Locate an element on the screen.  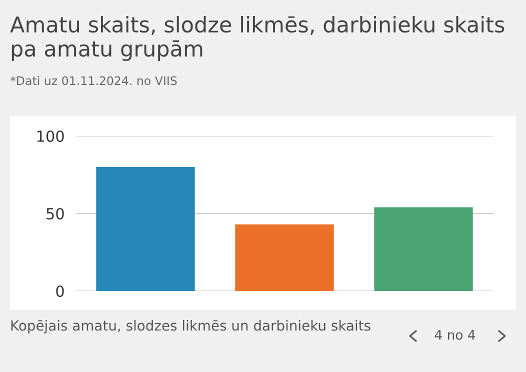
text: 4 no 4 is located at coordinates (455, 335).